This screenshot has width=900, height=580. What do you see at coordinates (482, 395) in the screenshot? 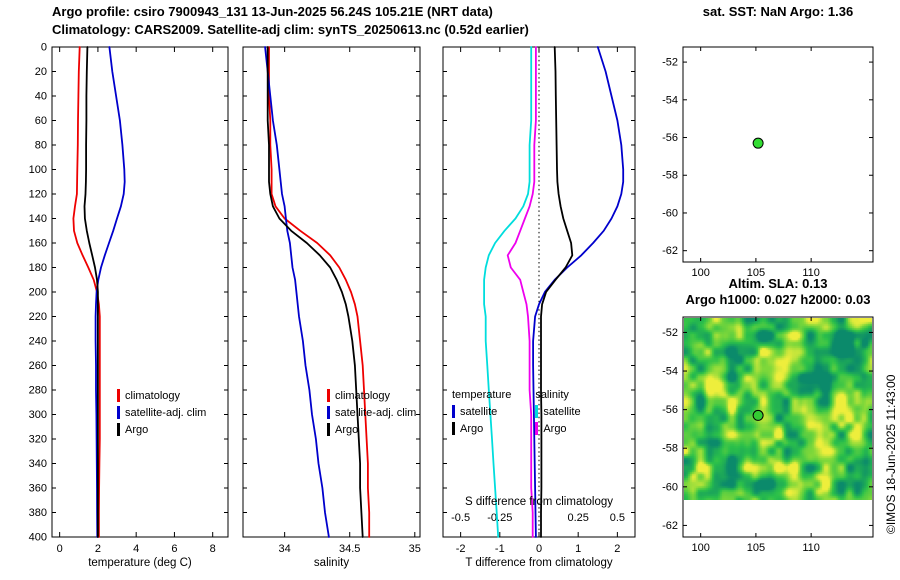
I see `legend-header-temperature: temperature` at bounding box center [482, 395].